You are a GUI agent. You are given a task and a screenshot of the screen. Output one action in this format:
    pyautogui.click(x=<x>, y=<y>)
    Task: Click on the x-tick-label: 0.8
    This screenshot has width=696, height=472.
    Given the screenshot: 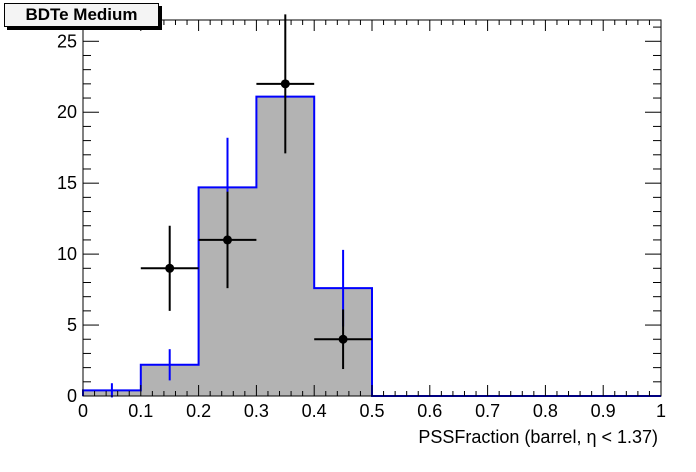 What is the action you would take?
    pyautogui.click(x=545, y=411)
    